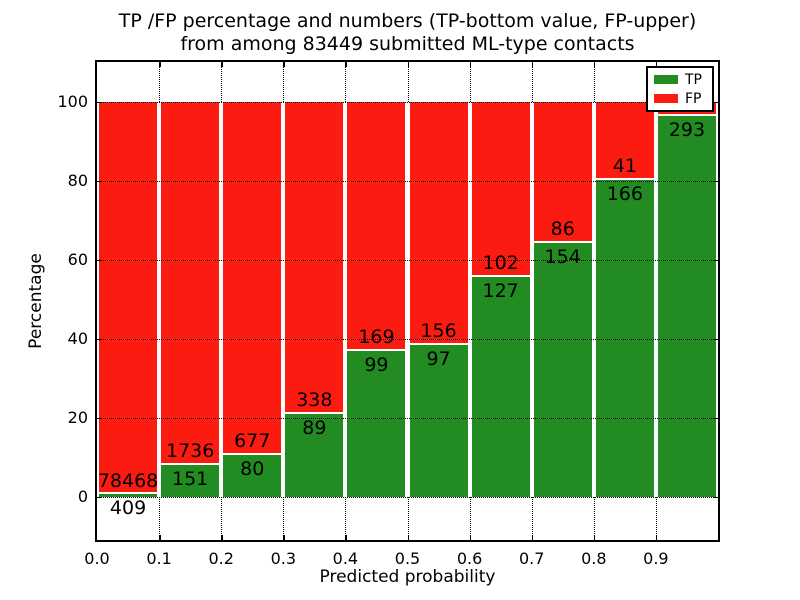 This screenshot has width=800, height=600. What do you see at coordinates (345, 558) in the screenshot?
I see `x-tick-label: 0.4` at bounding box center [345, 558].